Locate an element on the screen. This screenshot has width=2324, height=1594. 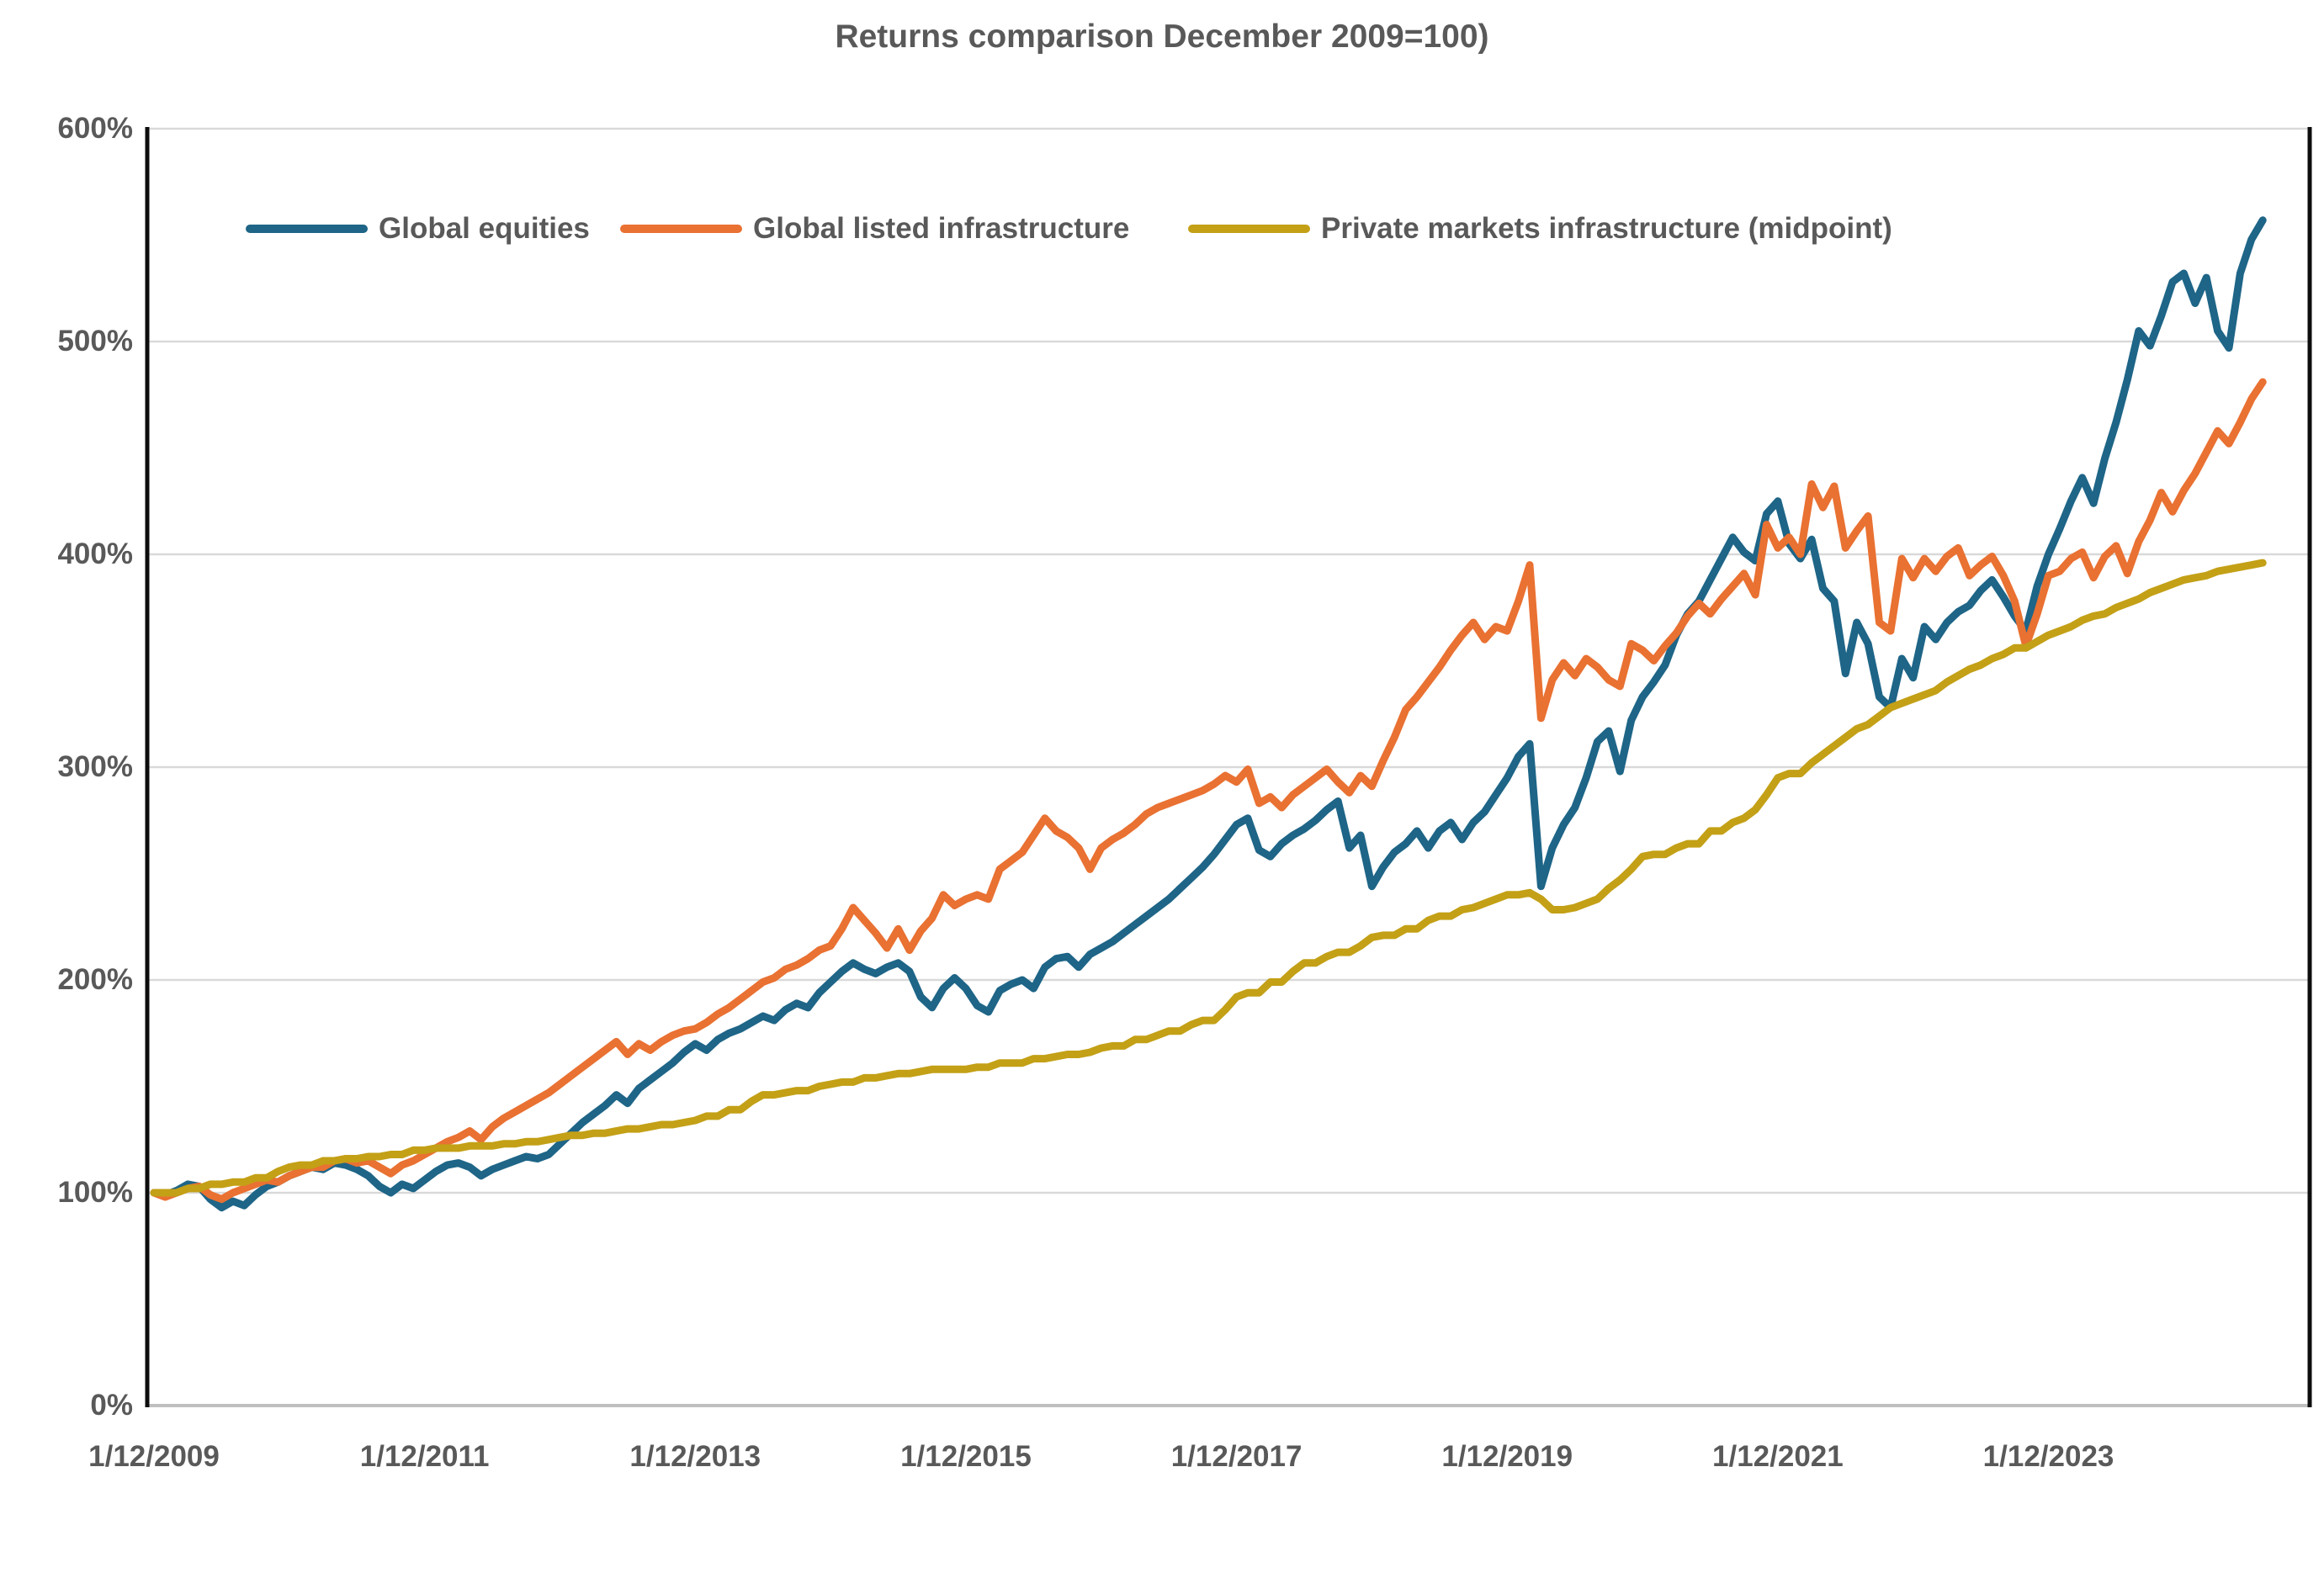
x-tick-label-1-12-2021: 1/12/2021 is located at coordinates (1778, 1456).